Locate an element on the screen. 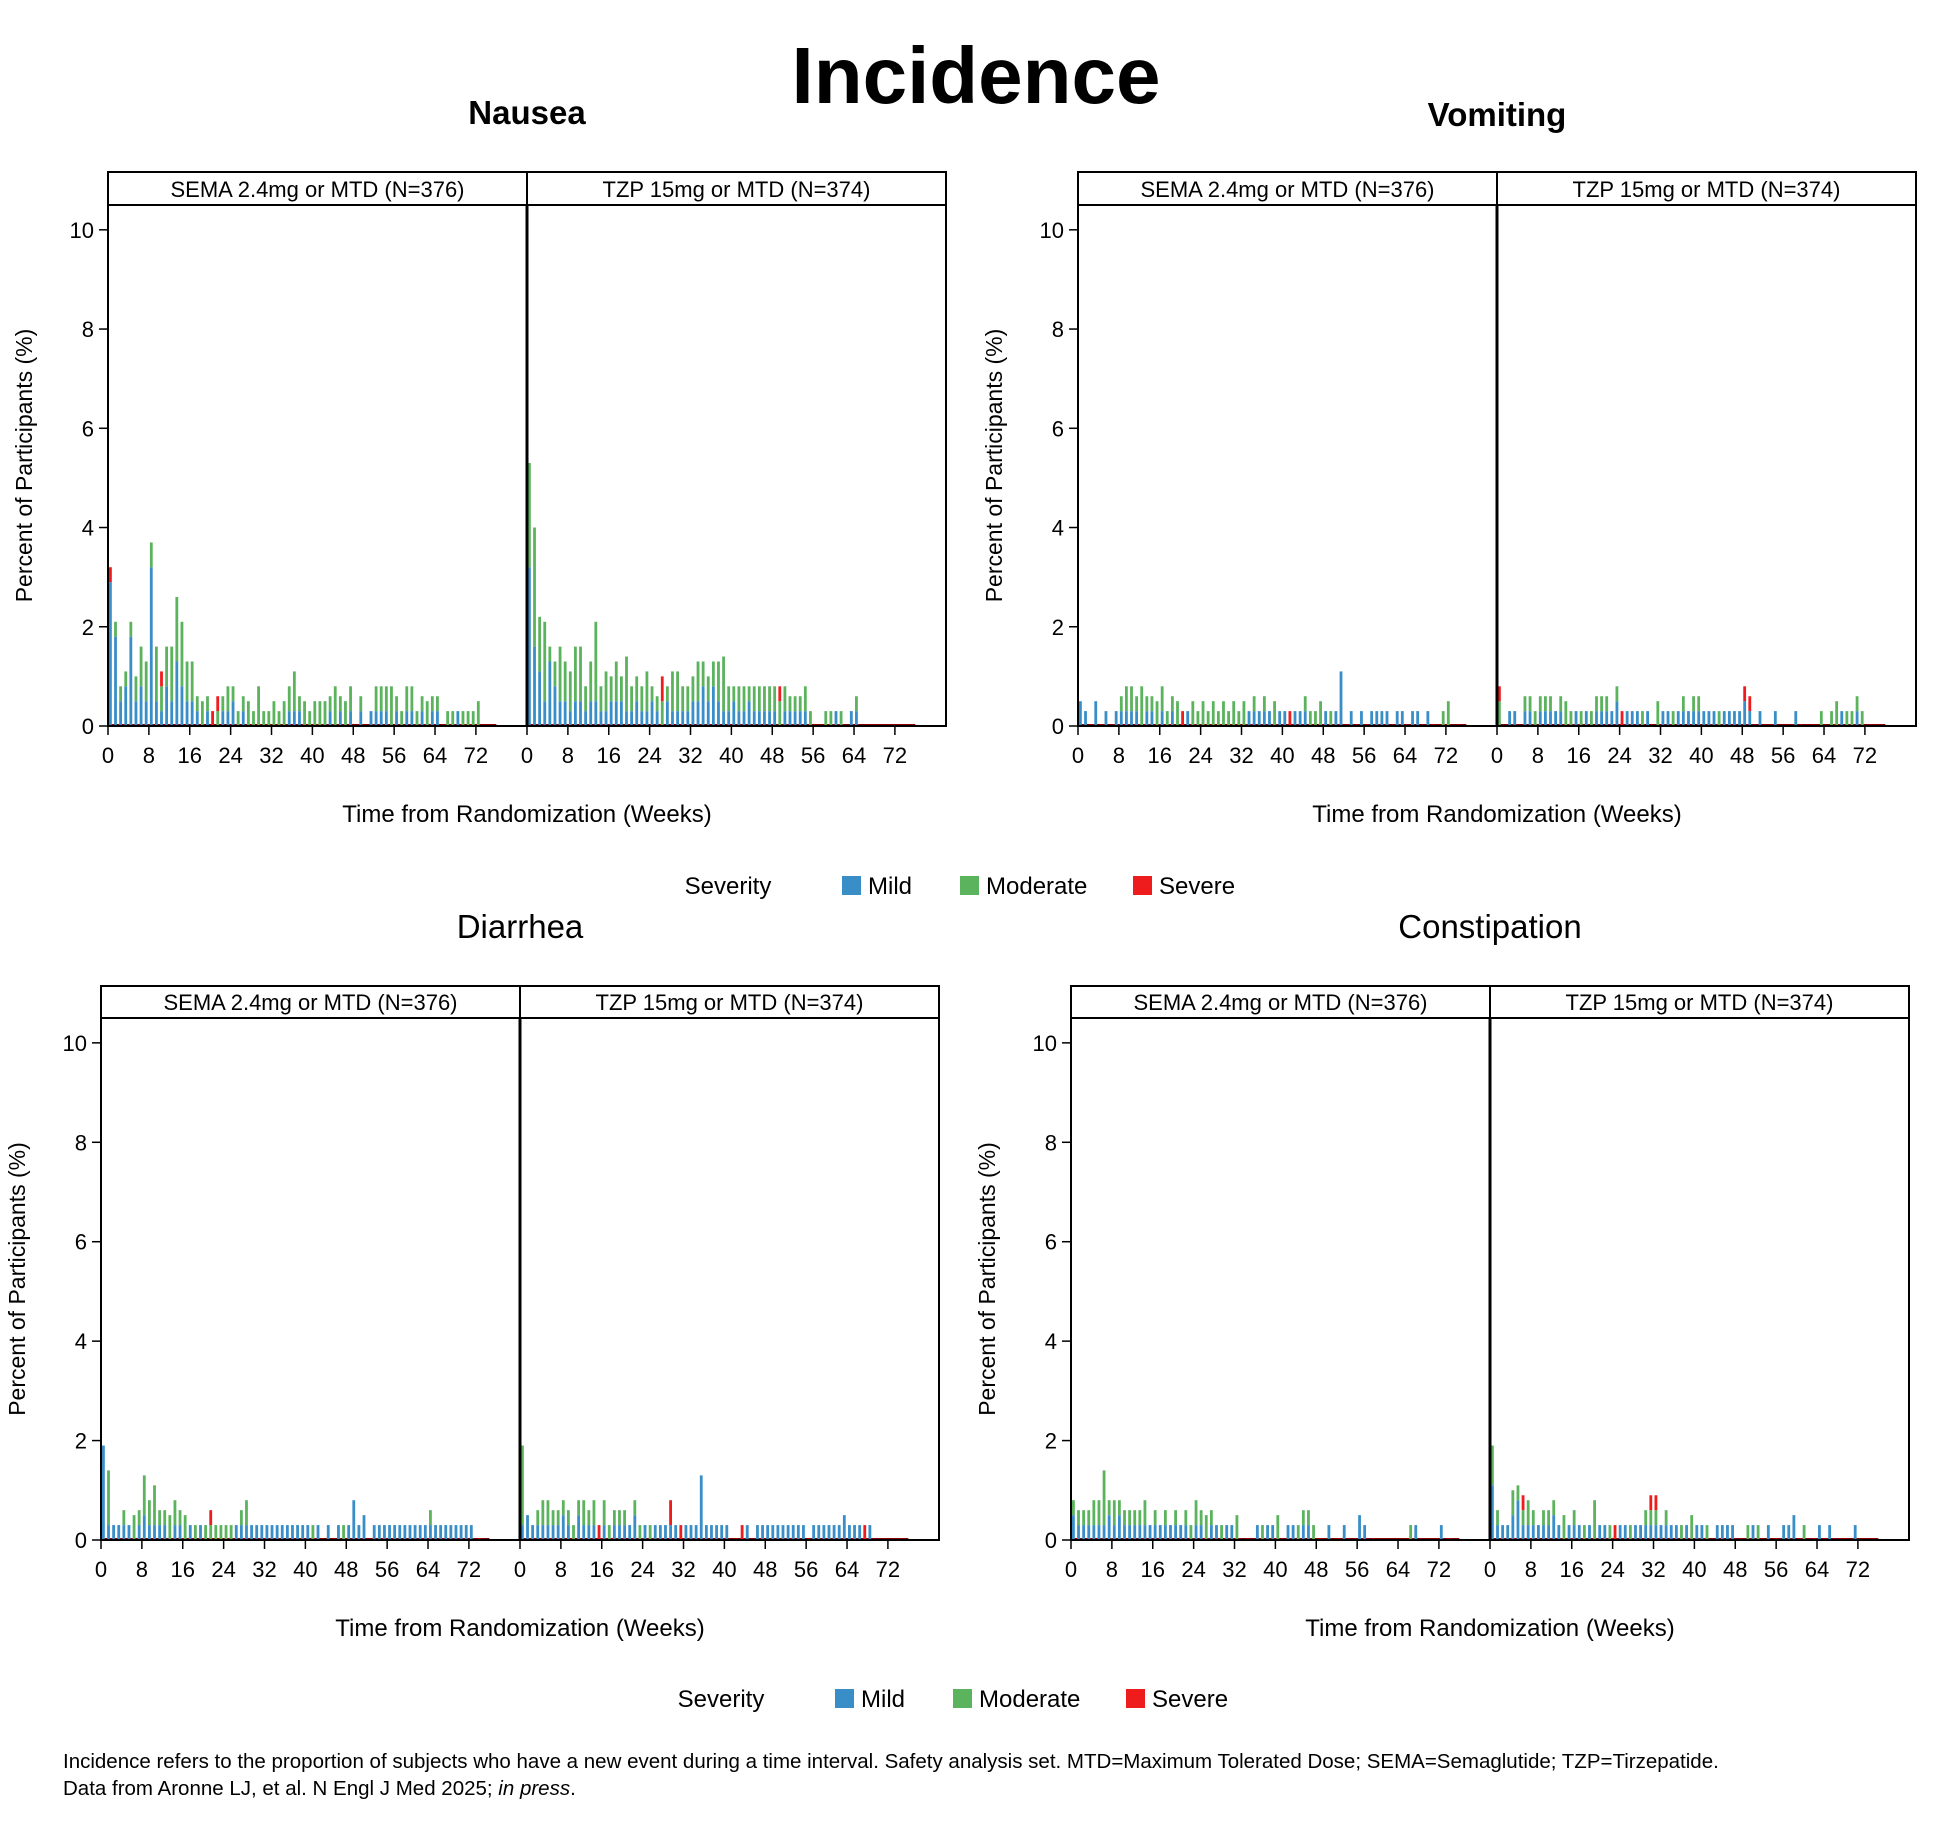 The width and height of the screenshot is (1952, 1824). y-axis-label: Percent of Participants (%) is located at coordinates (17, 1279).